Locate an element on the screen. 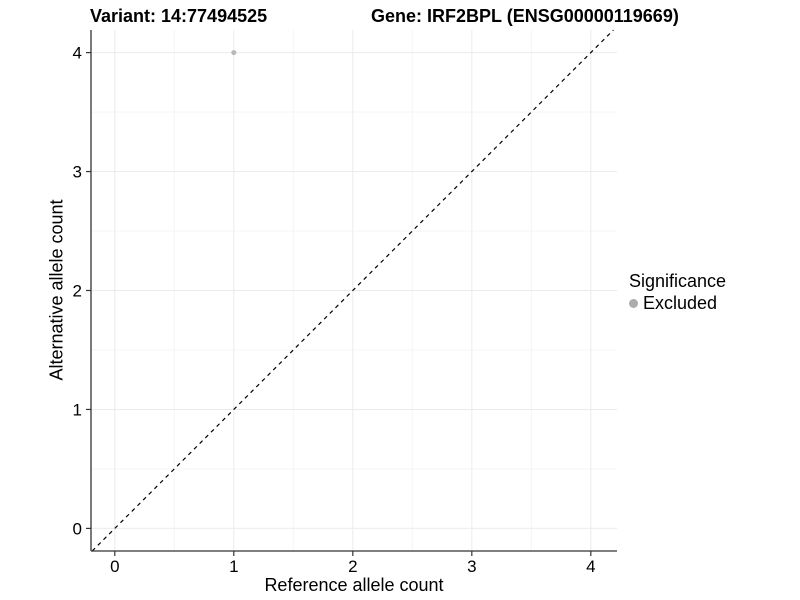 Image resolution: width=800 pixels, height=600 pixels. x-tick-label: 4 is located at coordinates (590, 566).